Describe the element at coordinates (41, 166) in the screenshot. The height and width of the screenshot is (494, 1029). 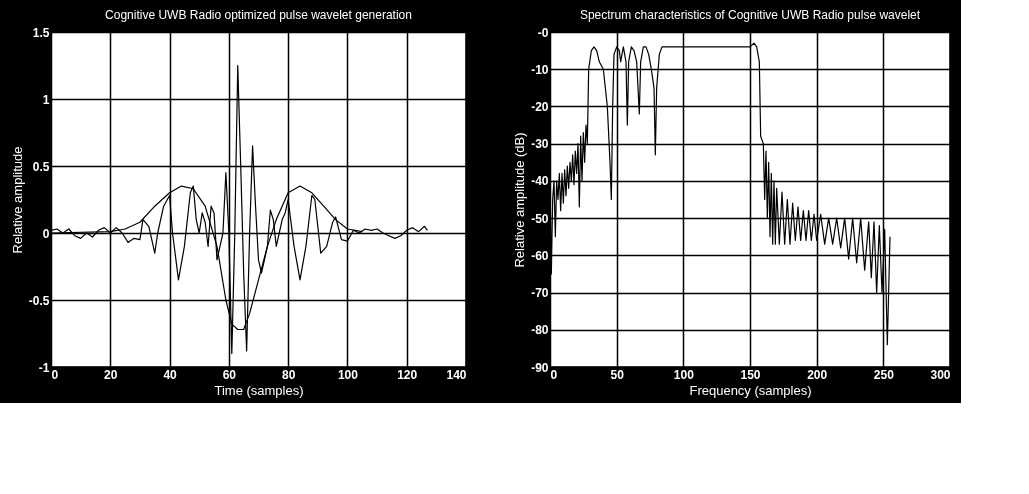
I see `y-tick-label: 0.5` at that location.